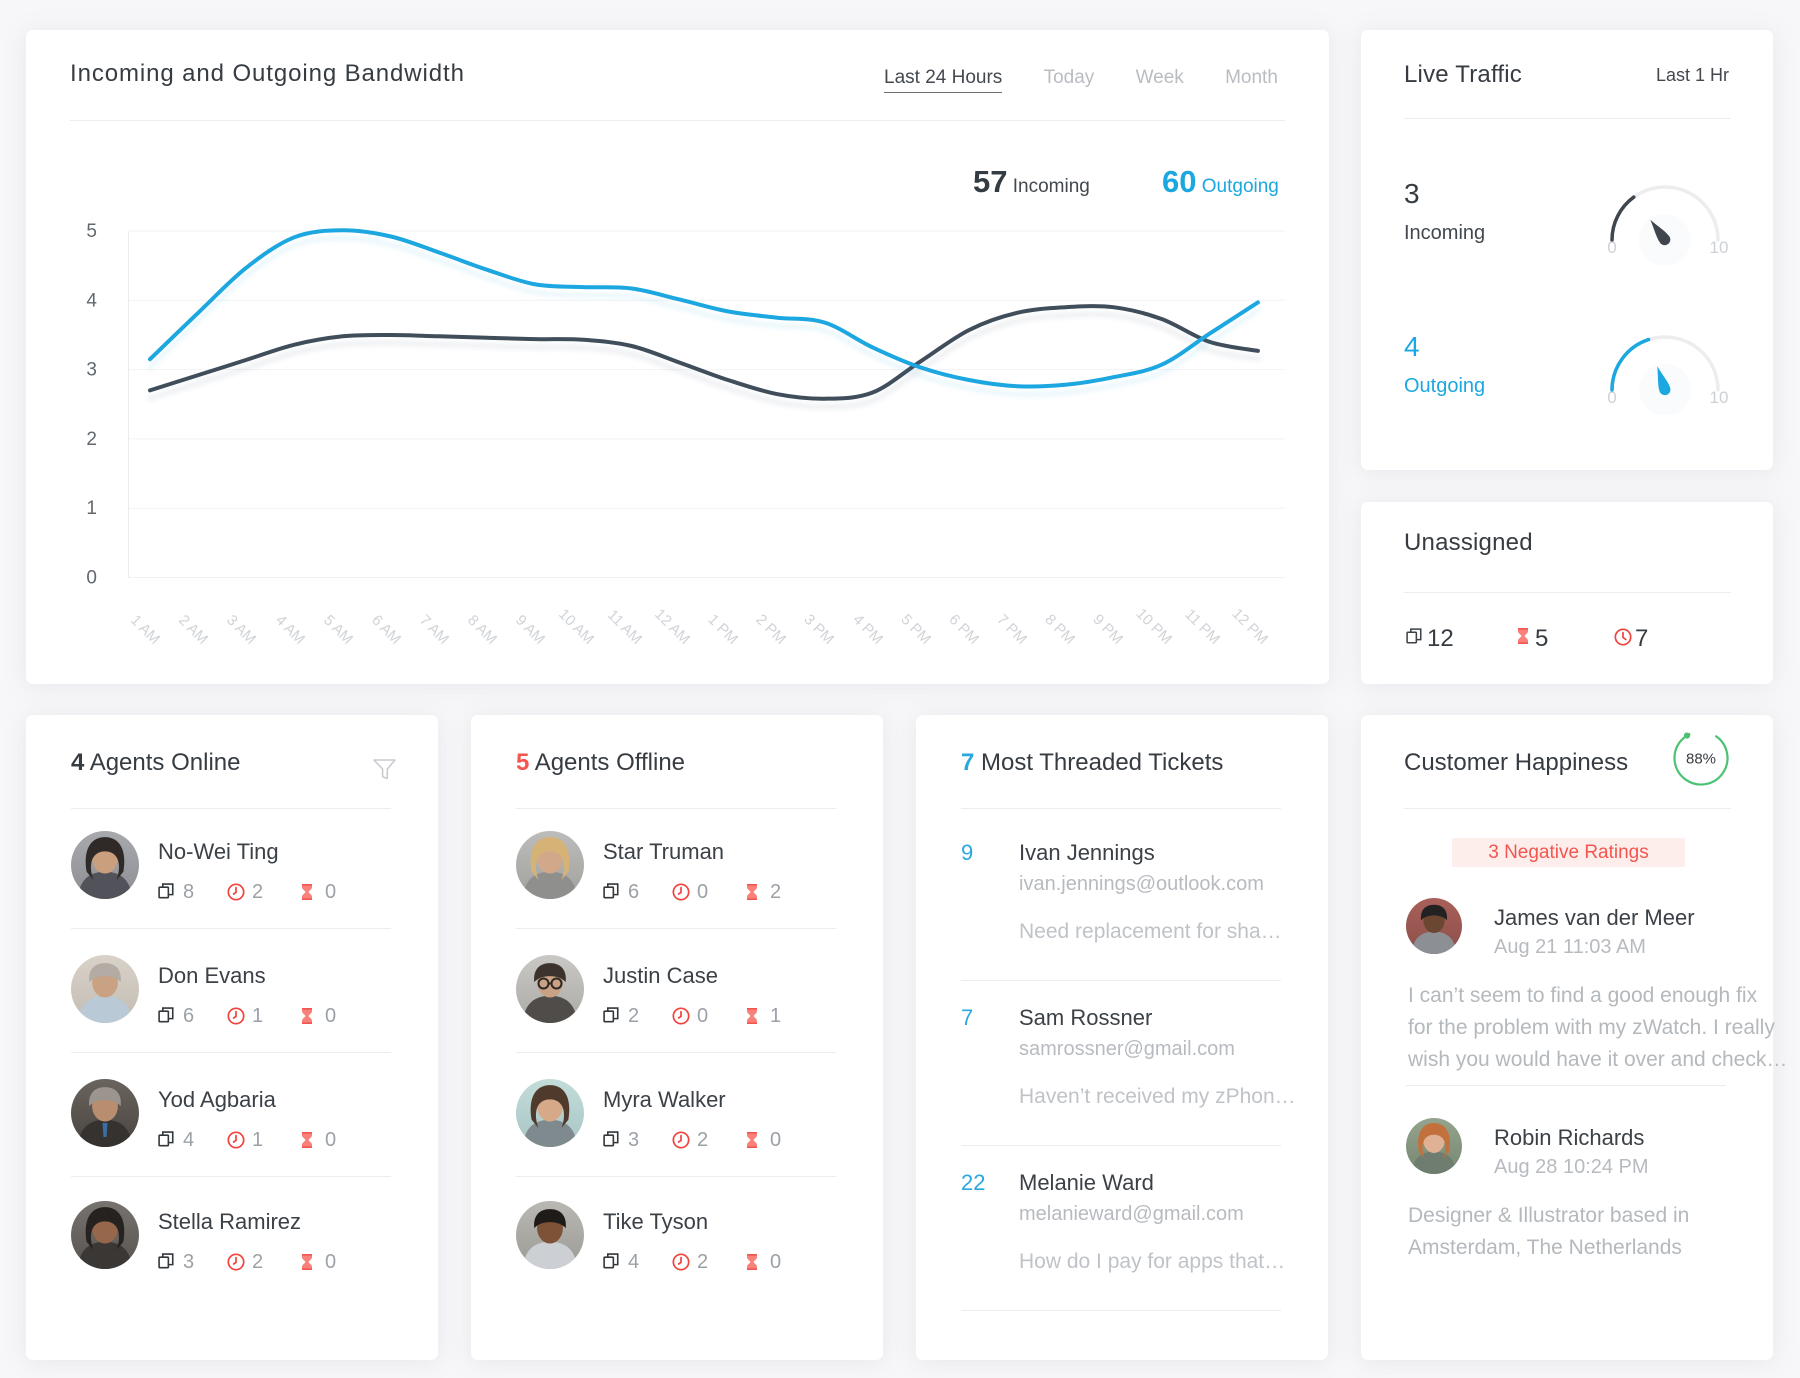  What do you see at coordinates (91, 300) in the screenshot?
I see `svg-text: 4` at bounding box center [91, 300].